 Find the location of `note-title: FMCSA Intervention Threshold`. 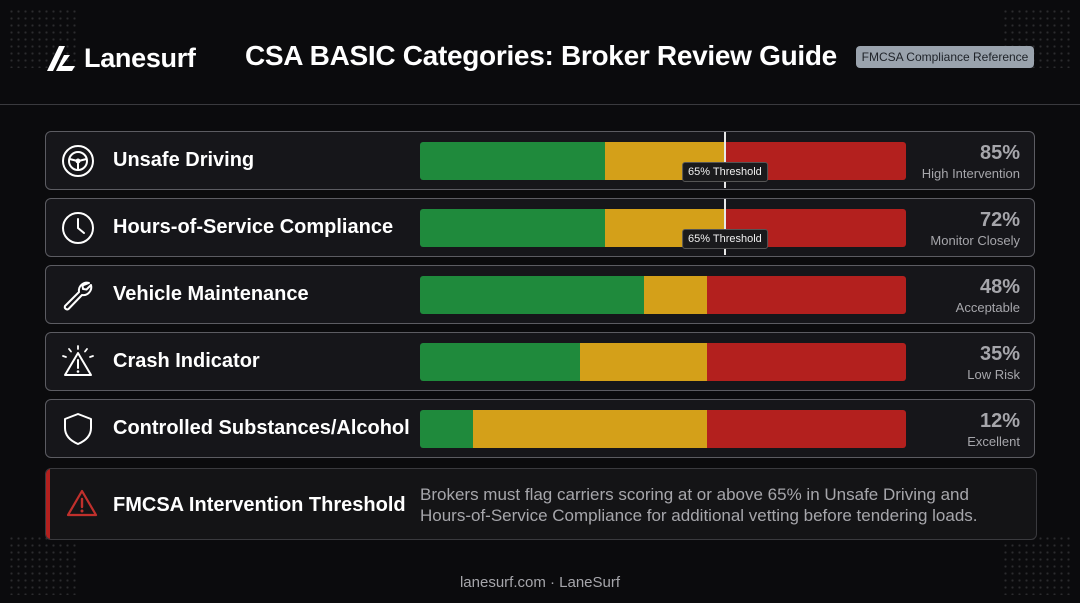

note-title: FMCSA Intervention Threshold is located at coordinates (259, 505).